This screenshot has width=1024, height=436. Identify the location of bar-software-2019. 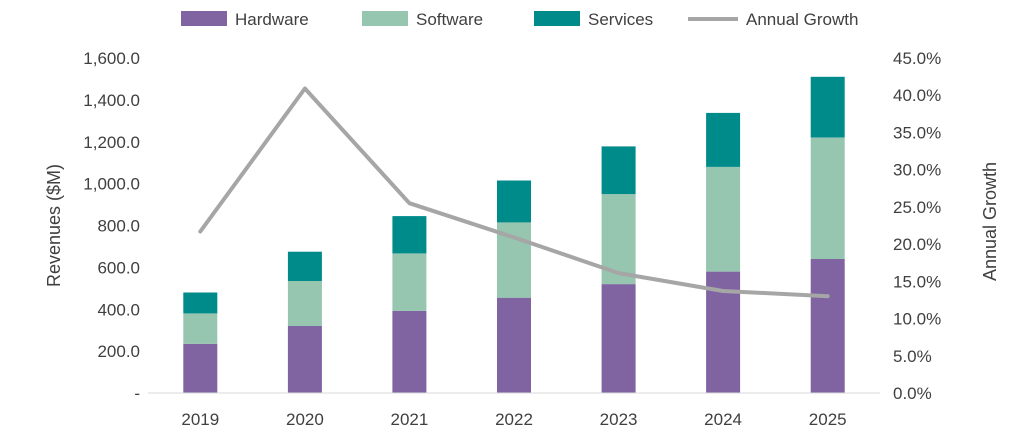
(200, 328).